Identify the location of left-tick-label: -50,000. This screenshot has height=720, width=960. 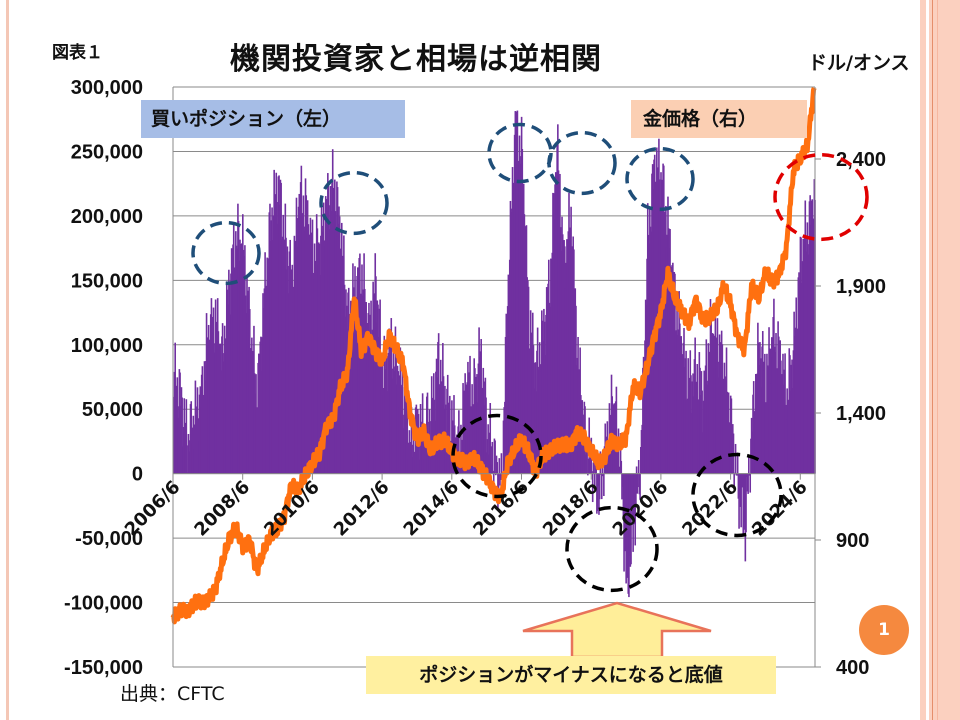
(109, 539).